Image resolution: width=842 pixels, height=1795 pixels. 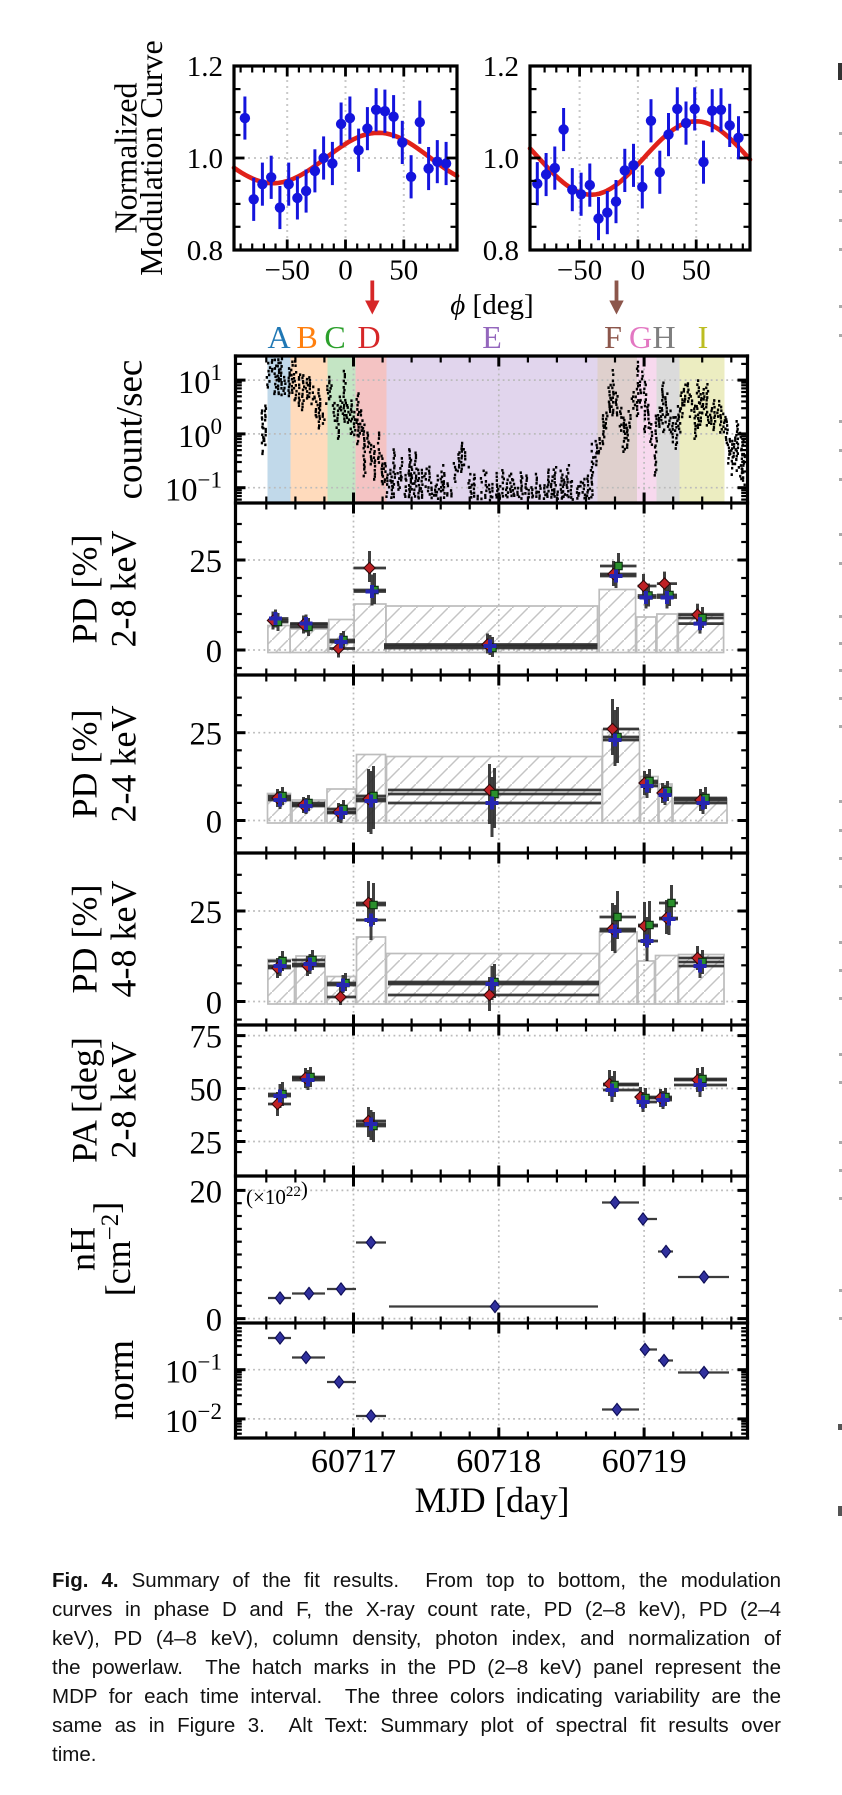 What do you see at coordinates (703, 337) in the screenshot?
I see `svg-text: I` at bounding box center [703, 337].